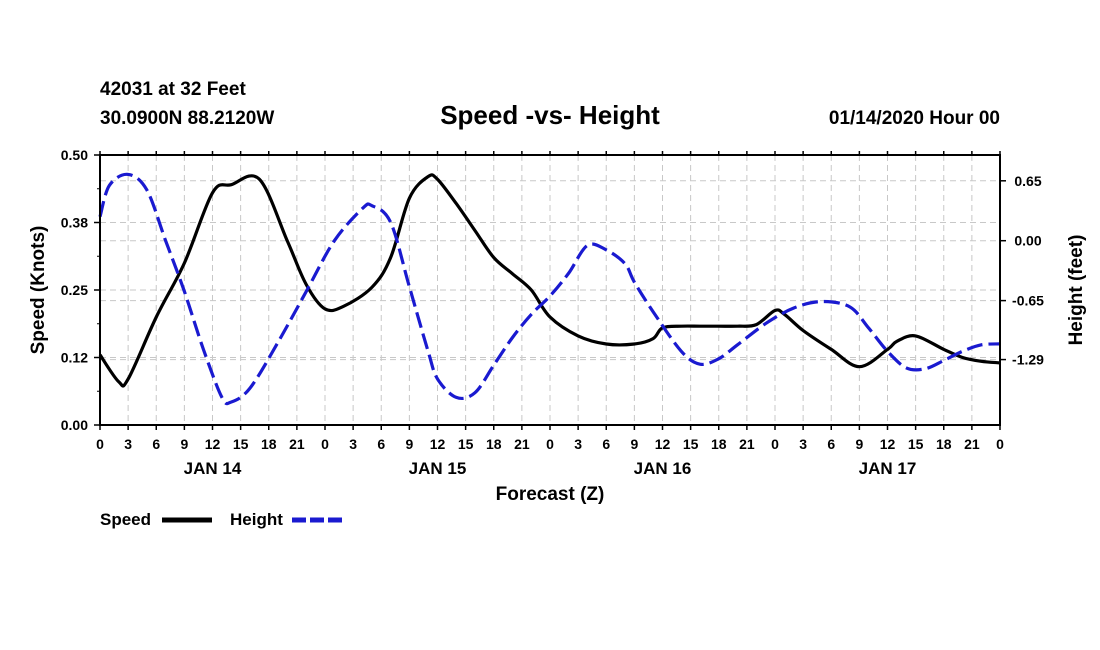 The image size is (1100, 650). I want to click on station-title: 42031 at 32 Feet, so click(173, 89).